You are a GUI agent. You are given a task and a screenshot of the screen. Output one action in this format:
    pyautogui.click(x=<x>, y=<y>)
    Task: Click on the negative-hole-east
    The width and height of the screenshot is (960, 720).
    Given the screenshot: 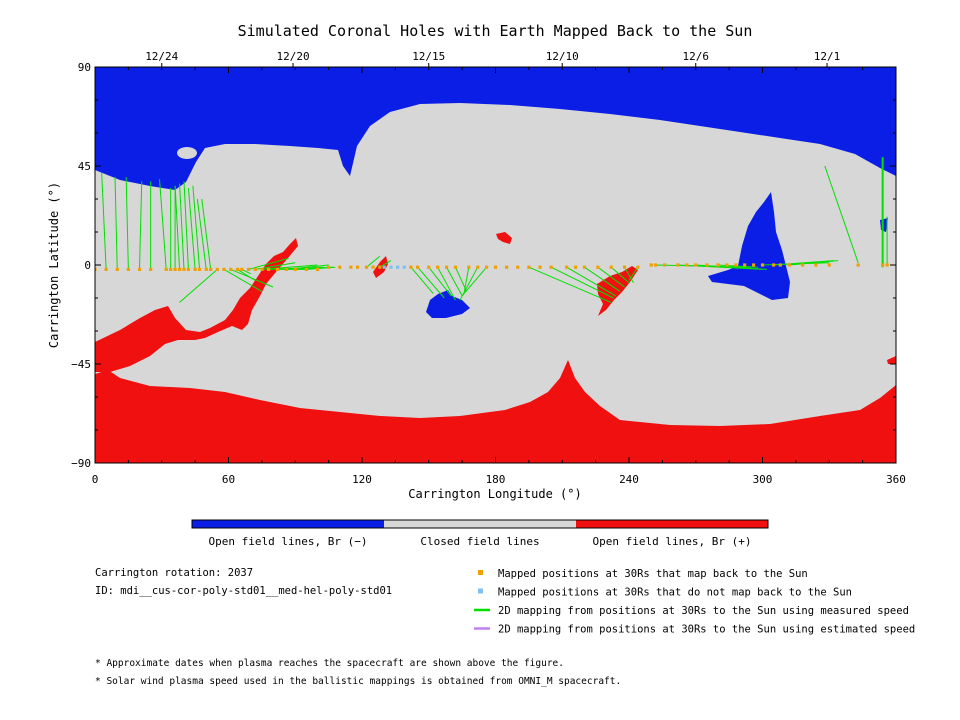 What is the action you would take?
    pyautogui.click(x=749, y=246)
    